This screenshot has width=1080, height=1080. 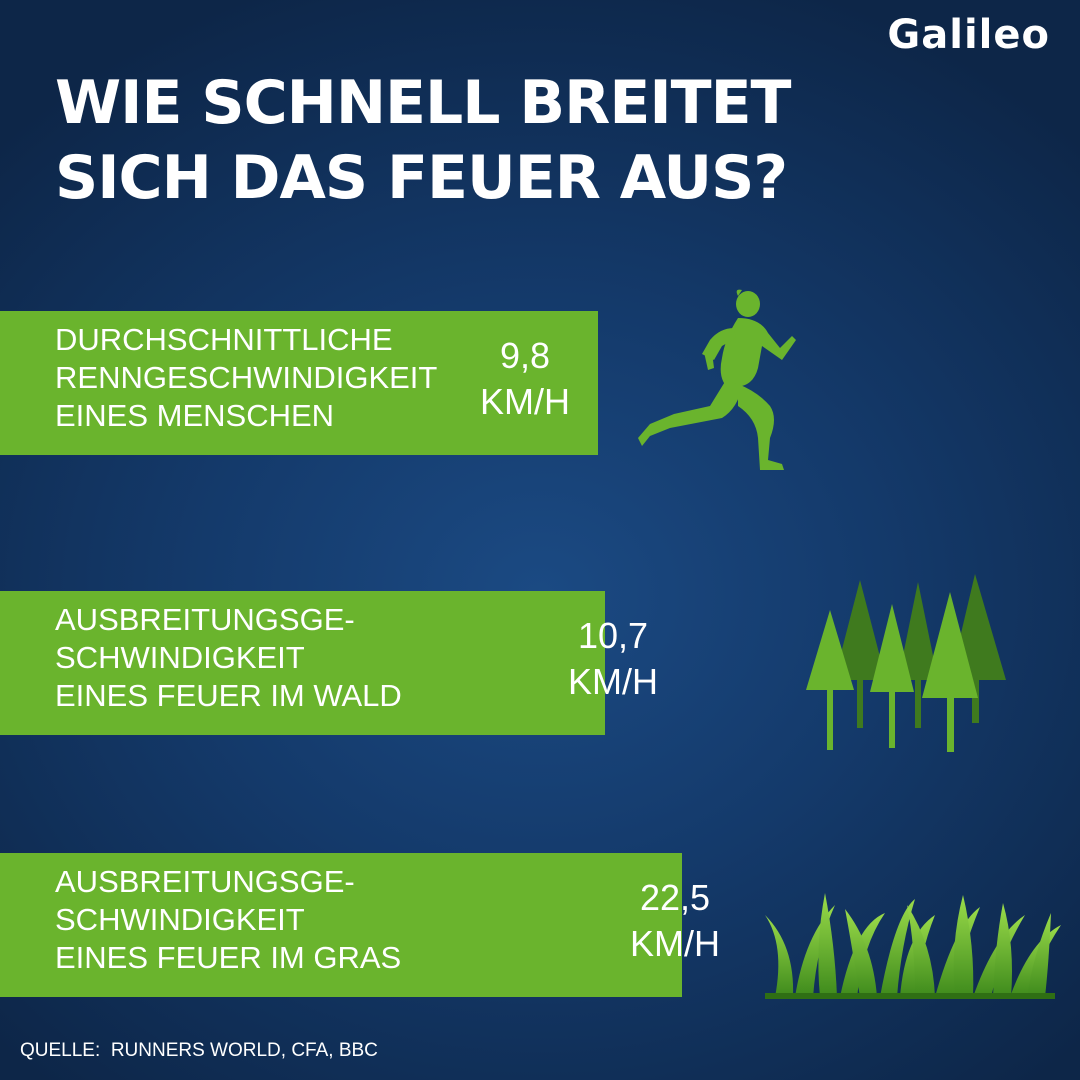 I want to click on page-title: WIE SCHNELL BREITET SICH DAS FEUER AUS?, so click(x=423, y=141).